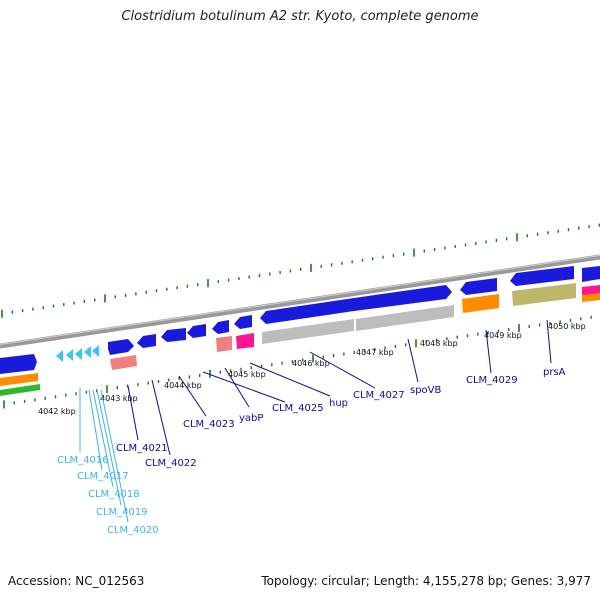  What do you see at coordinates (103, 476) in the screenshot?
I see `gene-label: CLM_4017` at bounding box center [103, 476].